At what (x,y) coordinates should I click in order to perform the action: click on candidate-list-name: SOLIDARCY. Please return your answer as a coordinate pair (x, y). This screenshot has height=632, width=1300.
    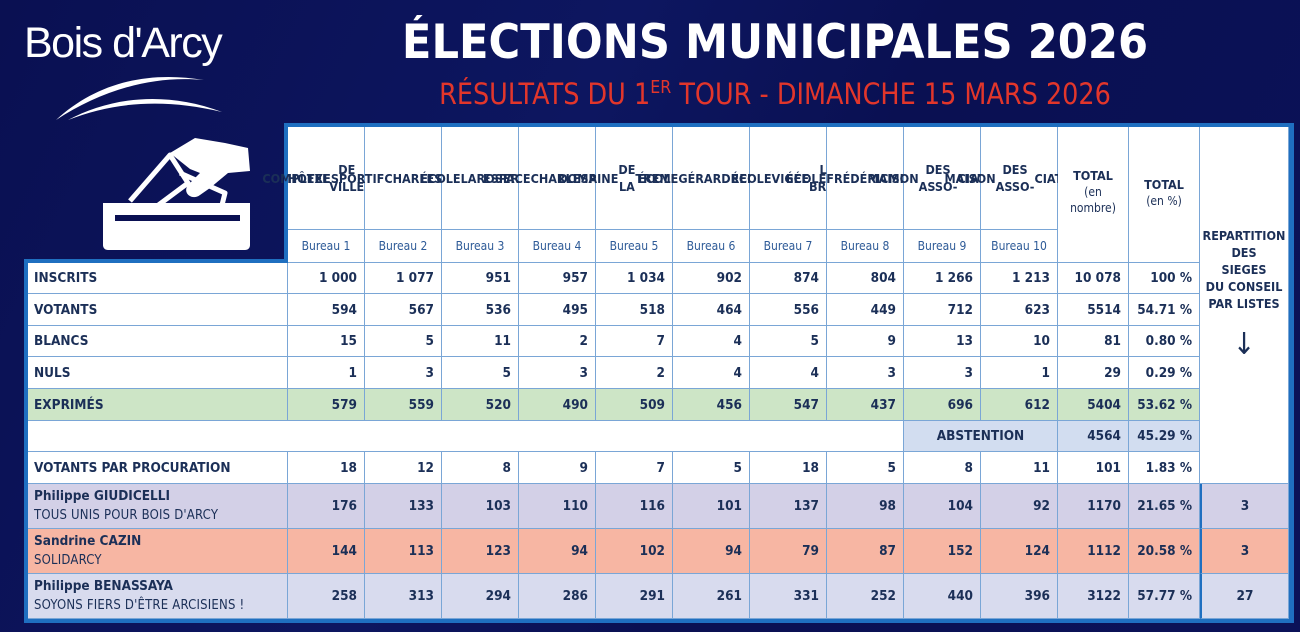
    Looking at the image, I should click on (68, 560).